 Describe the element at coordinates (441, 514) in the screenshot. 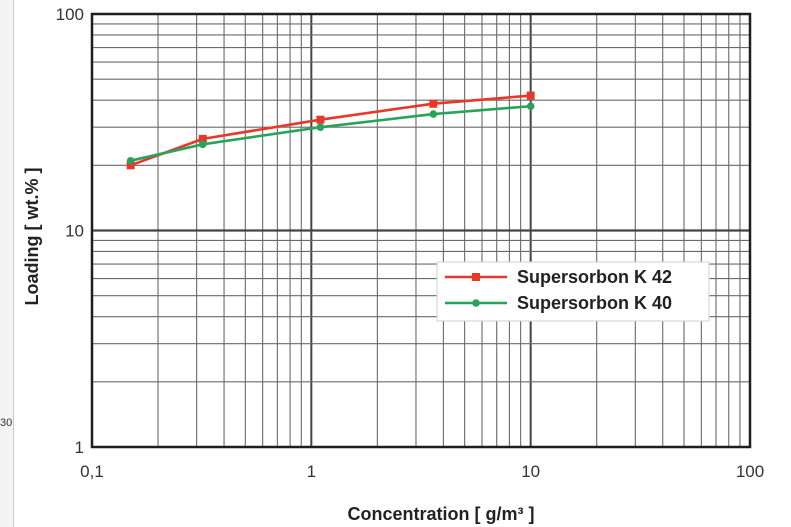

I see `x-axis-title: Concentration [ g/m³ ]` at that location.